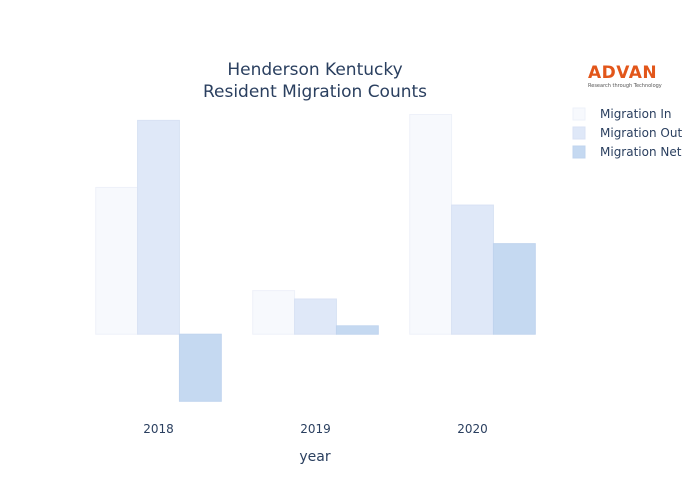 The width and height of the screenshot is (700, 500). Describe the element at coordinates (625, 86) in the screenshot. I see `logo-tagline: Research through Technology` at that location.